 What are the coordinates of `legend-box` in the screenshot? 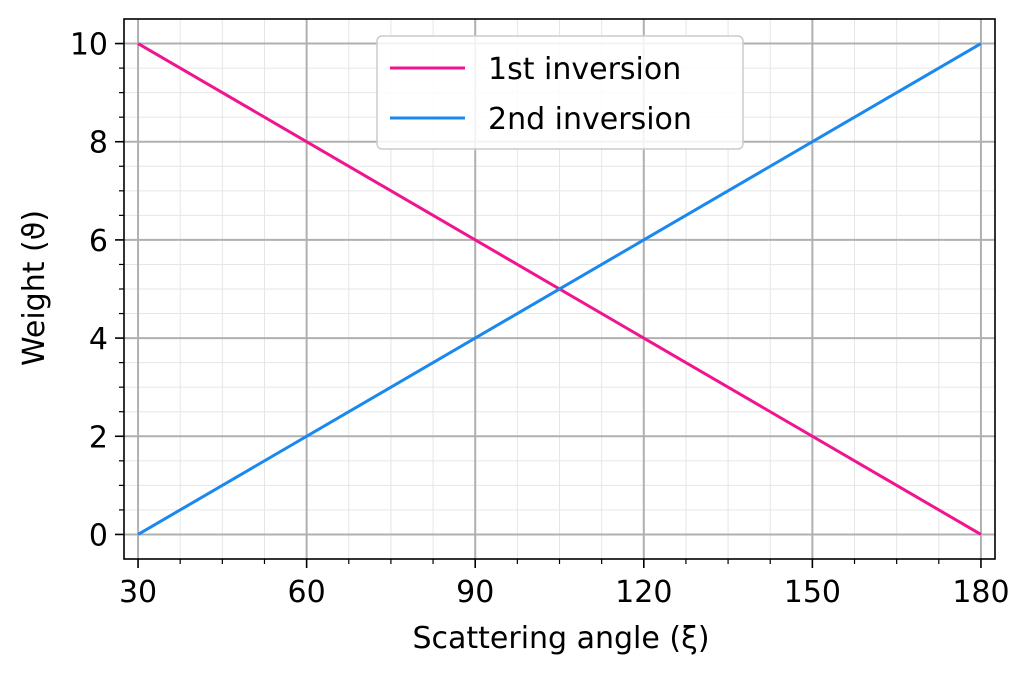 It's located at (560, 92).